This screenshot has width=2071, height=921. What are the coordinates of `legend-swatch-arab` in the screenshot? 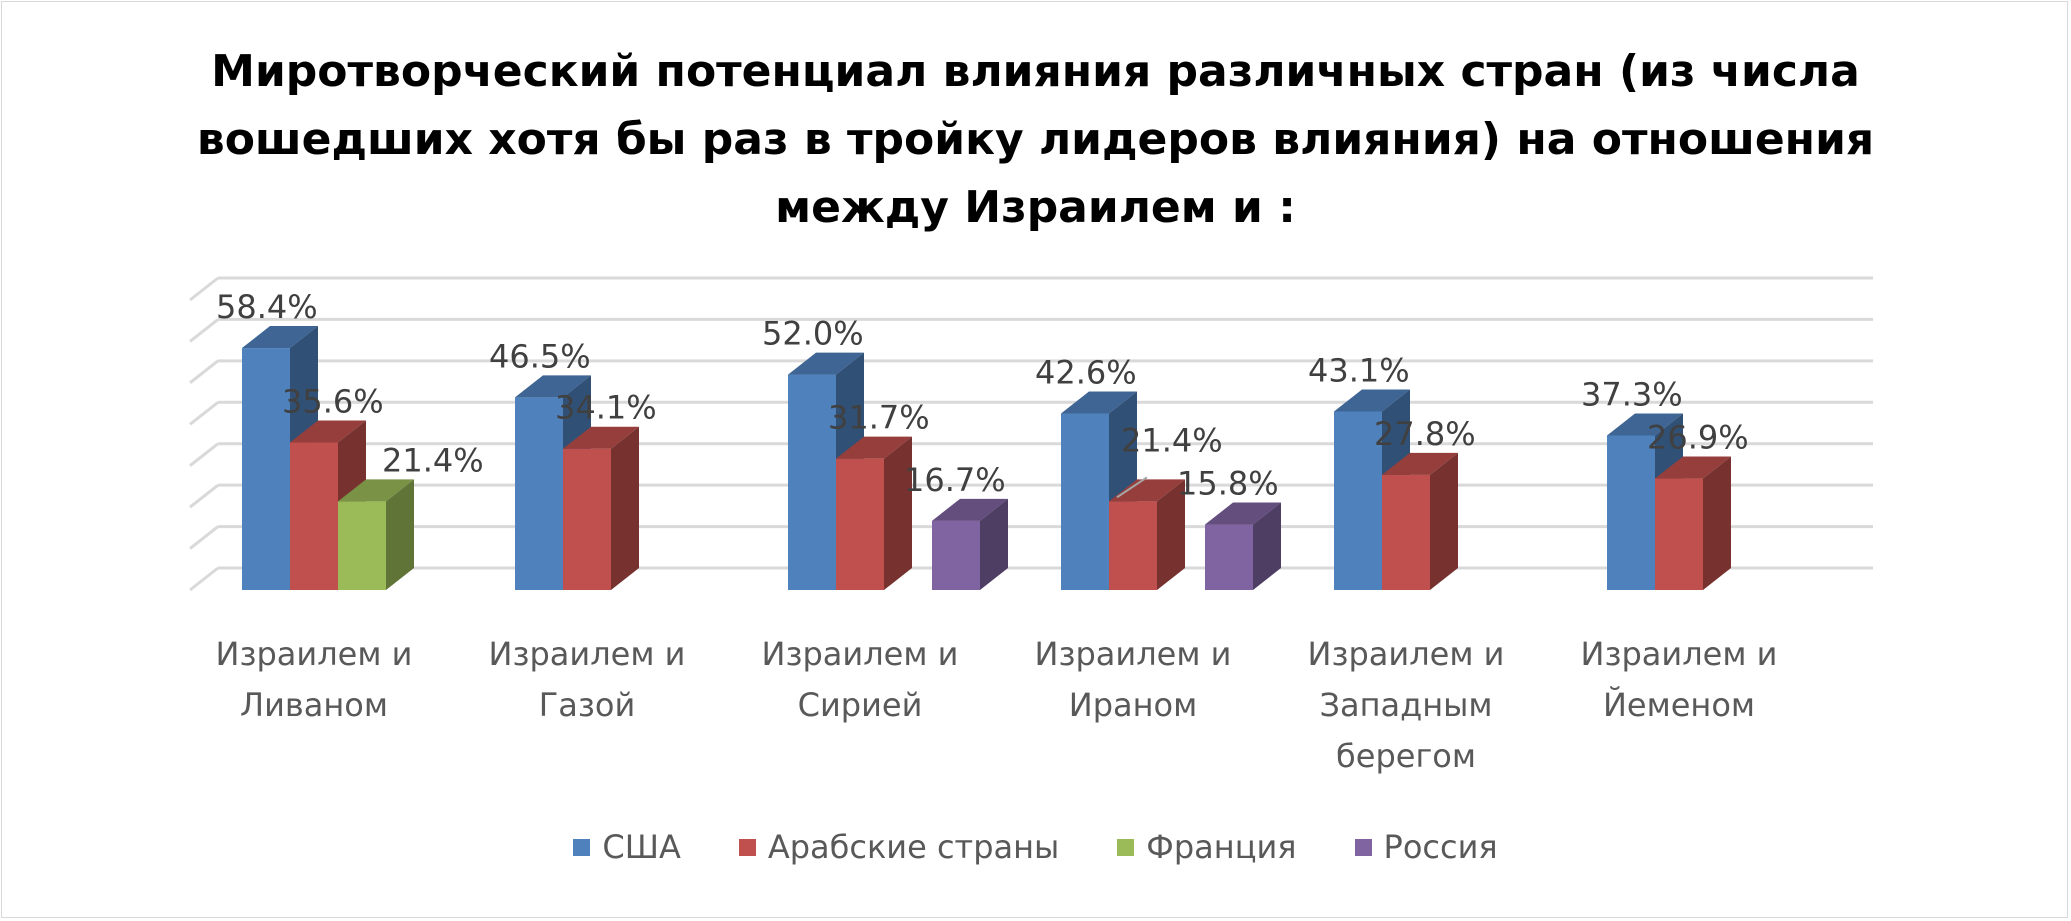 It's located at (747, 847).